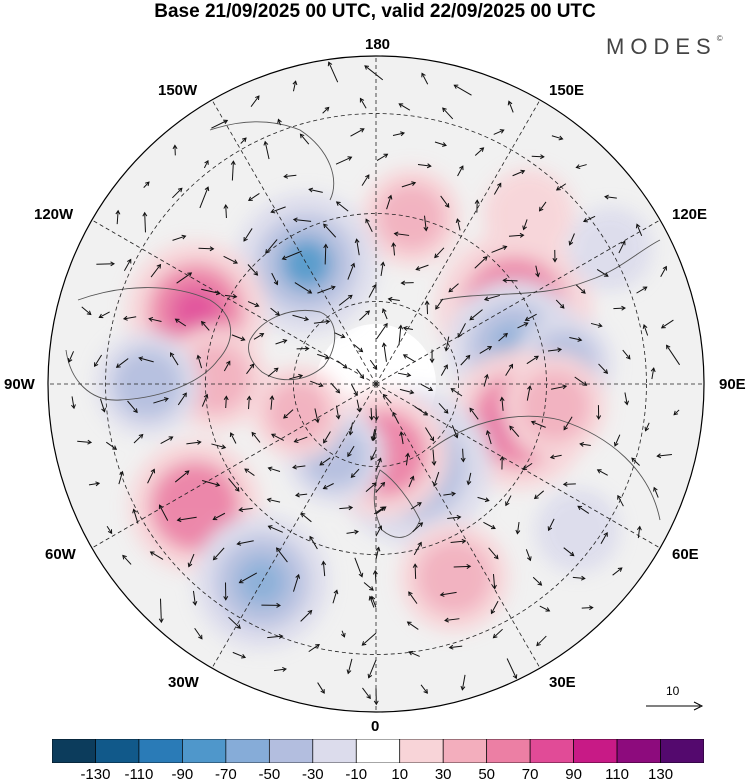  Describe the element at coordinates (562, 682) in the screenshot. I see `longitude-label-30e: 30E` at that location.